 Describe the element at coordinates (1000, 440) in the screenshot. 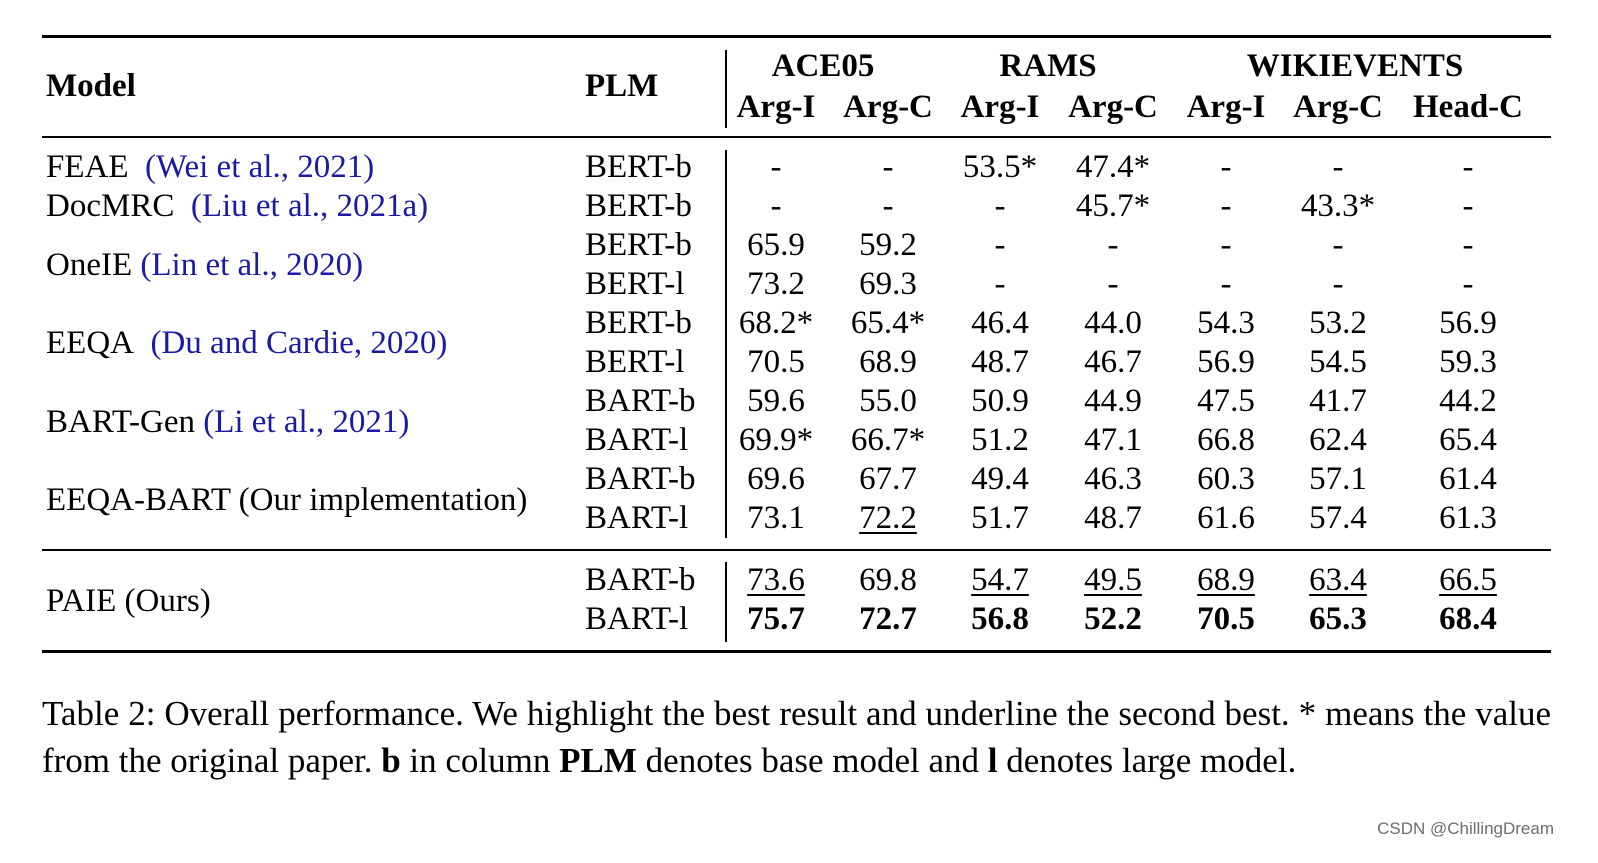

I see `score-cell: 51.2` at that location.